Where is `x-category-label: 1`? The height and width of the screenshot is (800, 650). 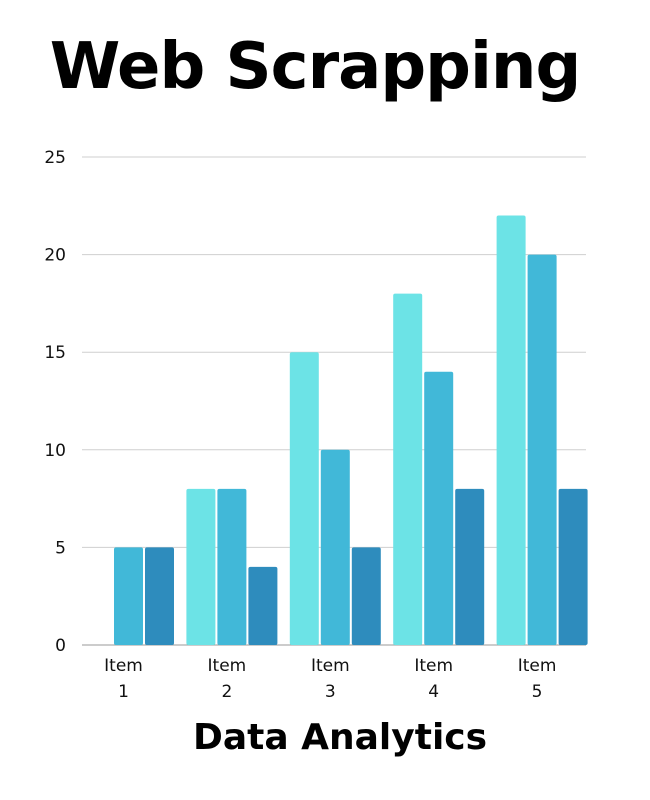
x-category-label: 1 is located at coordinates (123, 692).